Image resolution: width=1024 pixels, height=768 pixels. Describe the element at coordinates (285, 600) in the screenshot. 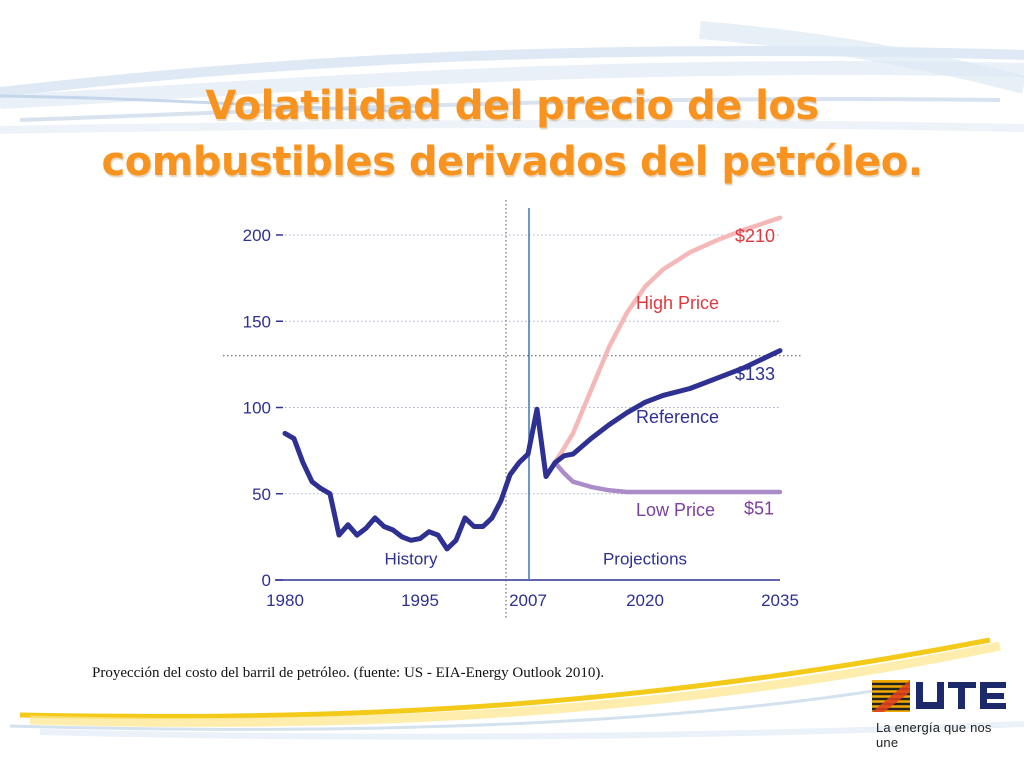

I see `x-tick-label: 1980` at that location.